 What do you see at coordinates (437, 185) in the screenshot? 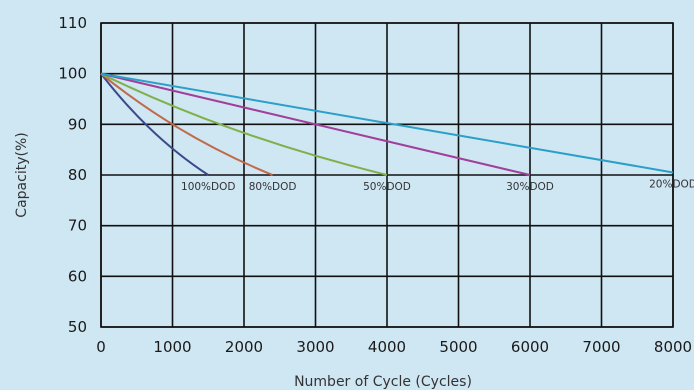
I see `label-layer: 100%DOD 80%DOD 50%DOD 30%DOD 20%DOD` at bounding box center [437, 185].